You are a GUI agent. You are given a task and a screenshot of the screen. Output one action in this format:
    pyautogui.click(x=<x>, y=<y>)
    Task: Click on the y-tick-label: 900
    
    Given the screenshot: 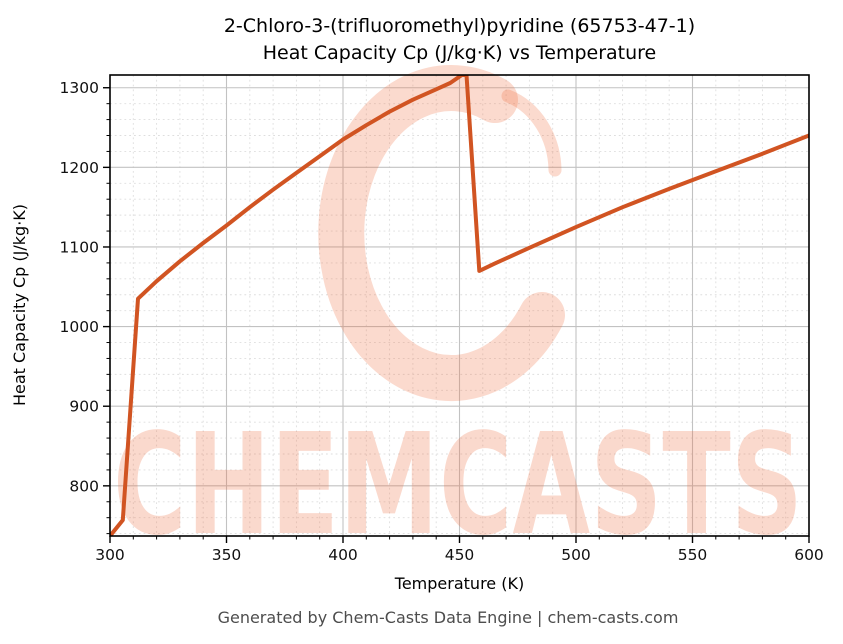 What is the action you would take?
    pyautogui.click(x=84, y=407)
    